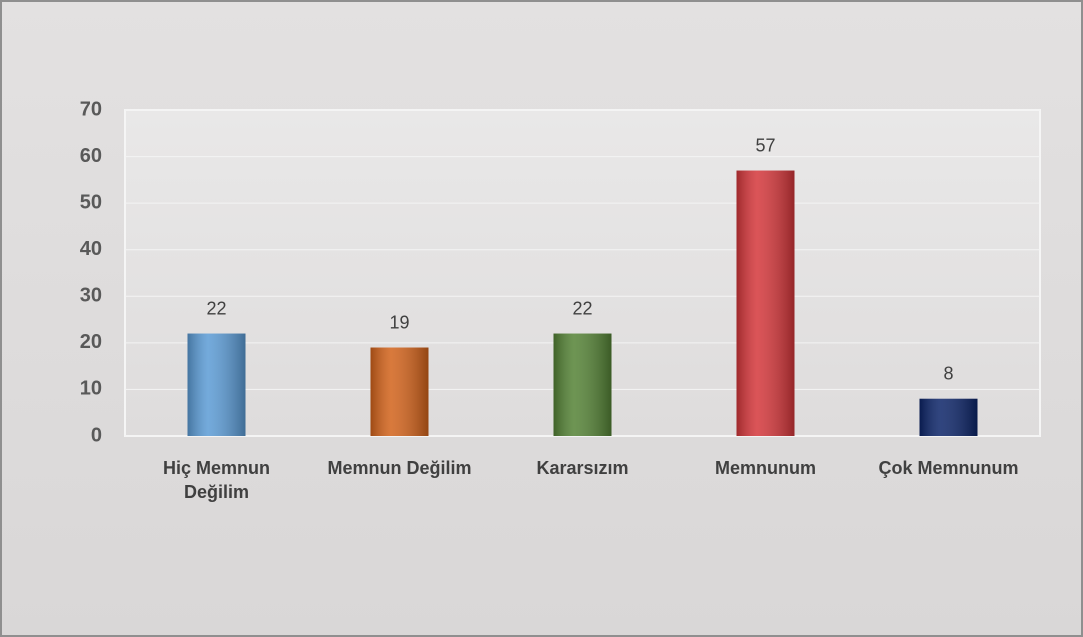 Image resolution: width=1083 pixels, height=637 pixels. I want to click on y-tick-label: 20, so click(91, 342).